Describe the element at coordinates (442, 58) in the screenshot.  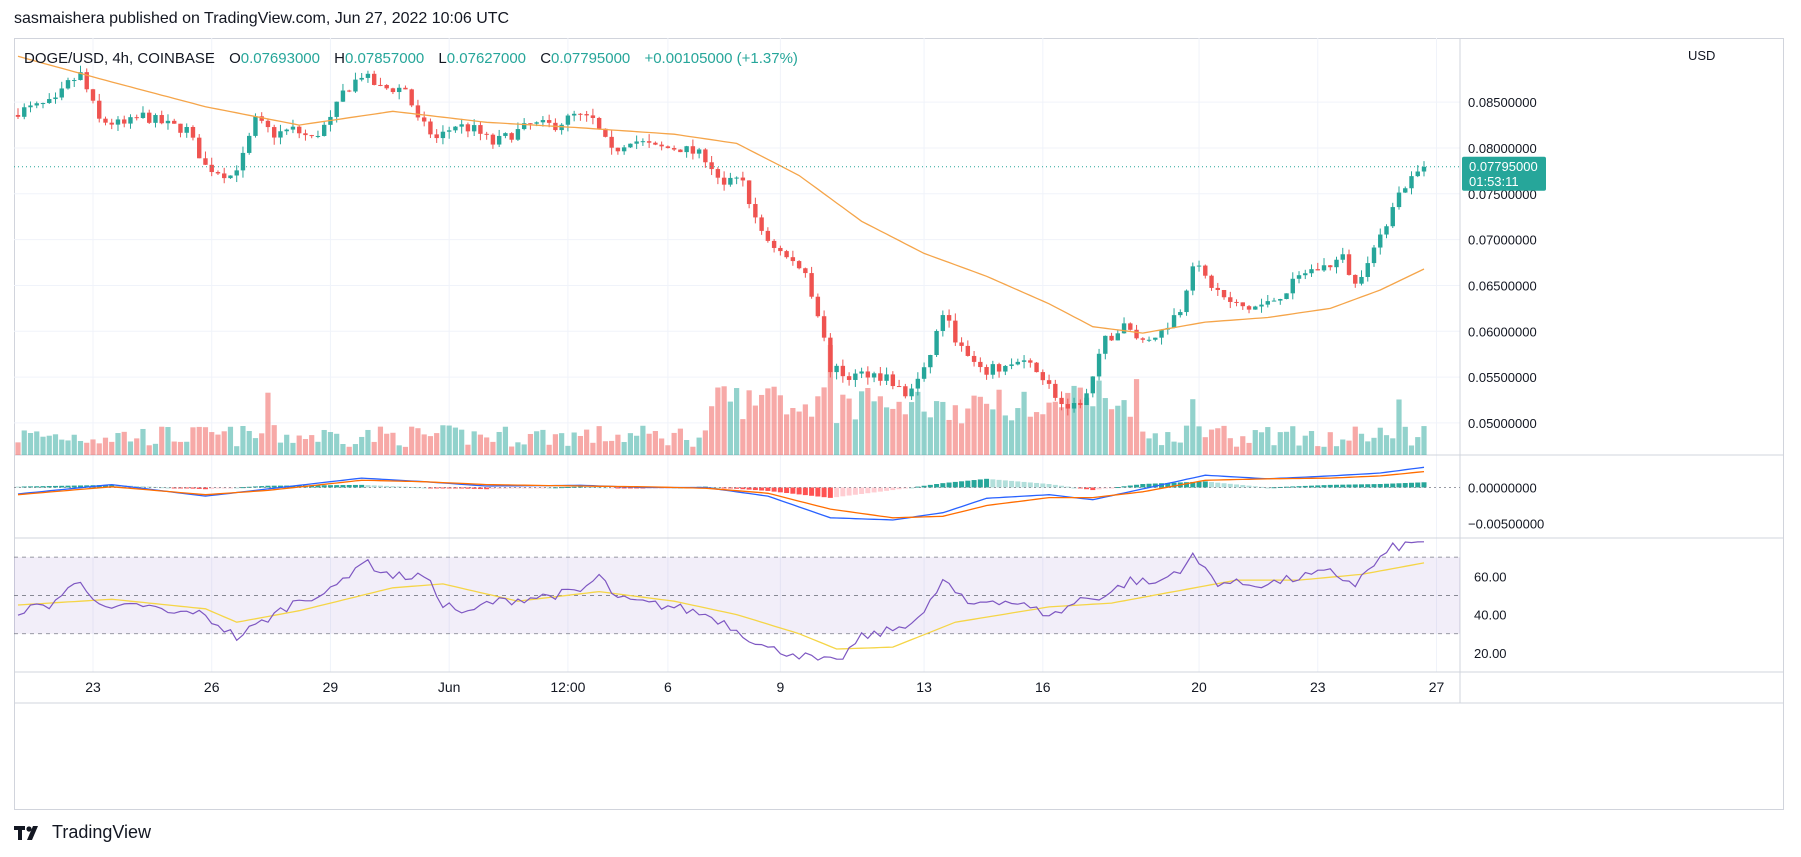
I see `low-label: L` at that location.